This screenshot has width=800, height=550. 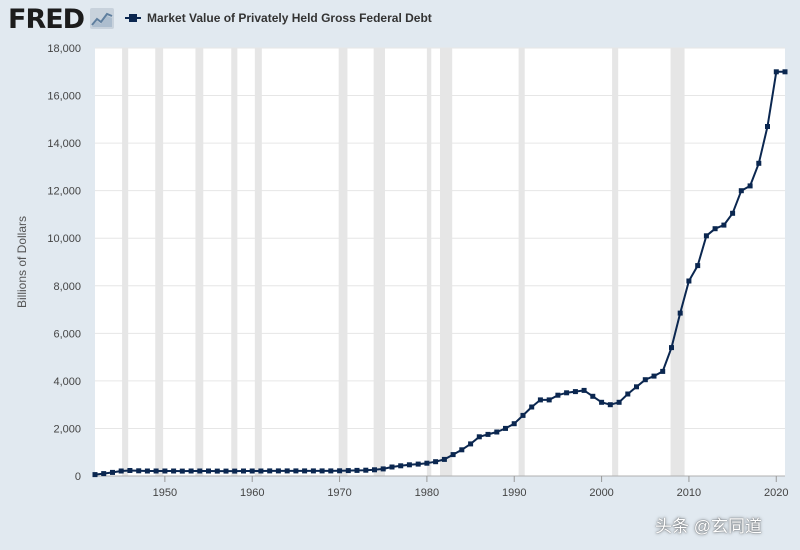 What do you see at coordinates (471, 487) in the screenshot?
I see `x-axis-ticks: 1950 1960 1970 1980 1990 2000 2010 2020` at bounding box center [471, 487].